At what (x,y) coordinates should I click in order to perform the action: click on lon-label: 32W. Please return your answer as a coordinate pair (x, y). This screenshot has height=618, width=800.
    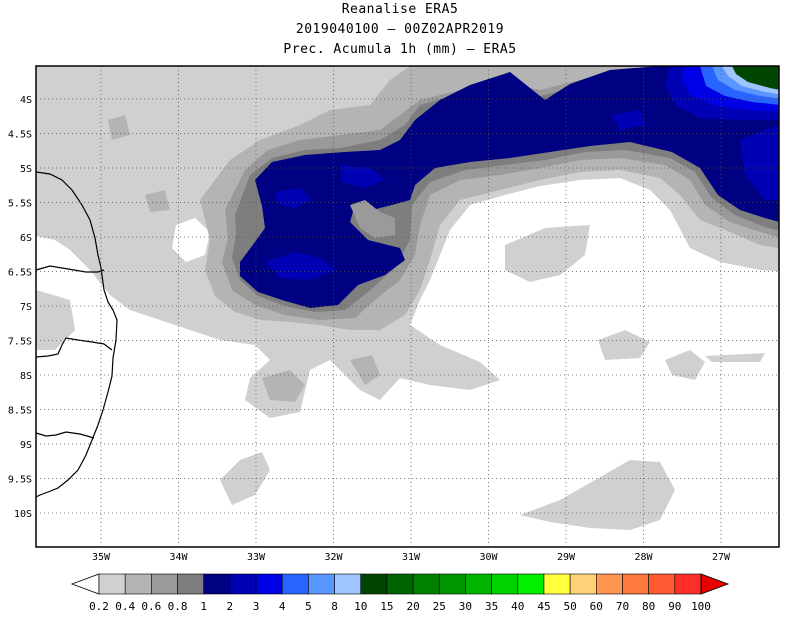
    Looking at the image, I should click on (333, 557).